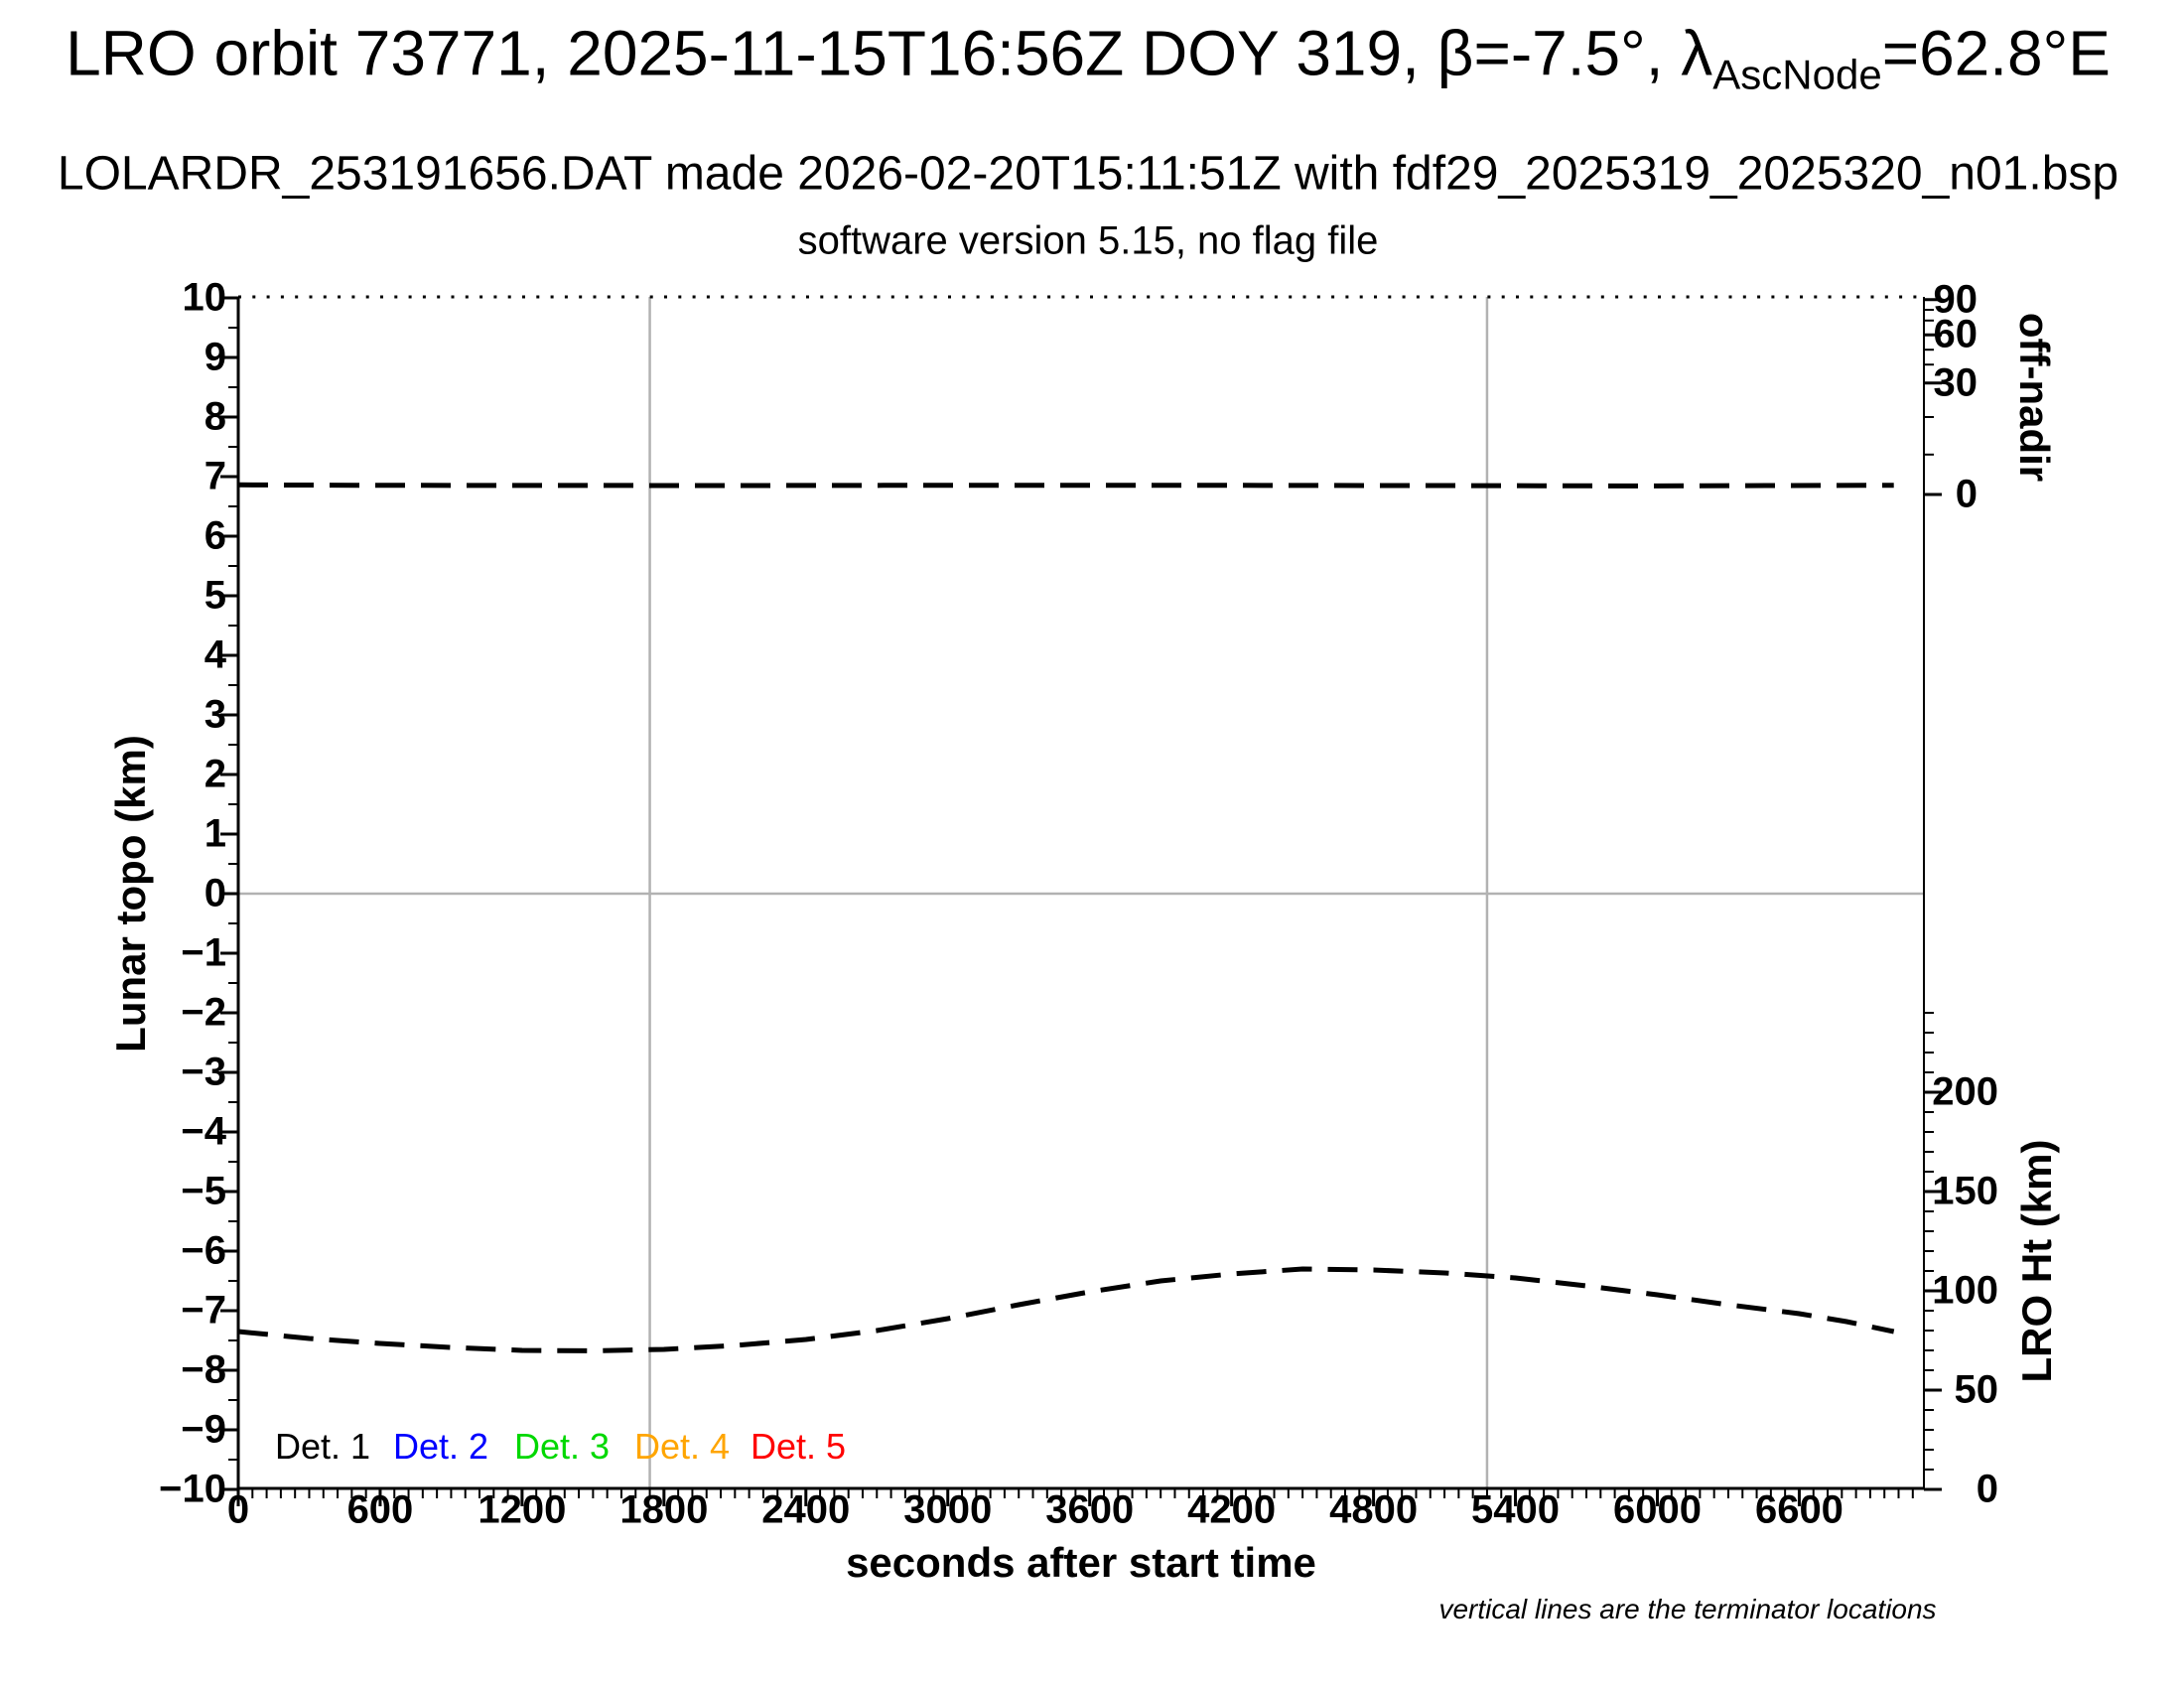 This screenshot has height=1688, width=2184. I want to click on y-tick-label: 9, so click(215, 357).